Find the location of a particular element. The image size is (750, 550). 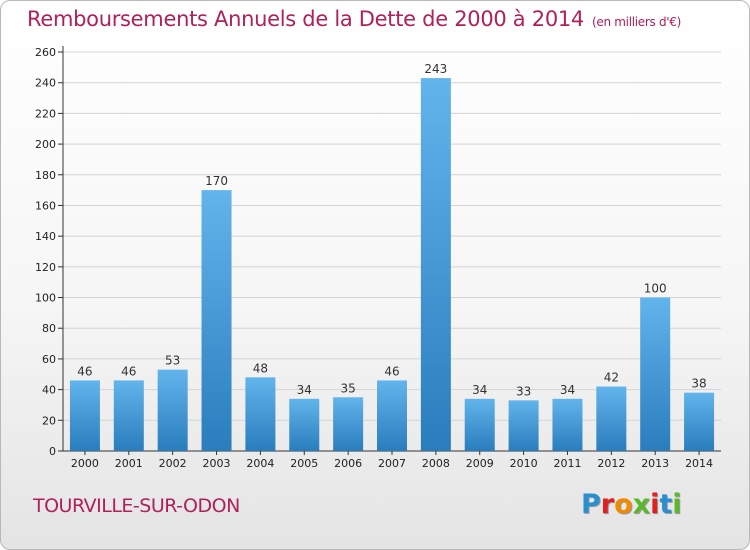

x-tick-label: 2009 is located at coordinates (480, 463).